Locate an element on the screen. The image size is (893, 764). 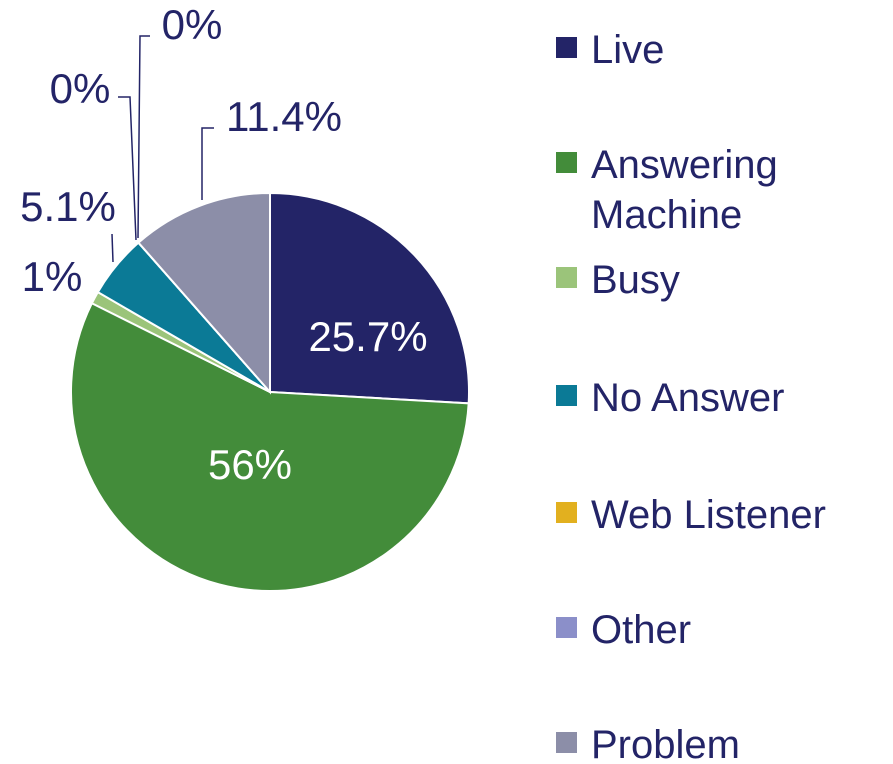
legend-item: Live is located at coordinates (718, 50).